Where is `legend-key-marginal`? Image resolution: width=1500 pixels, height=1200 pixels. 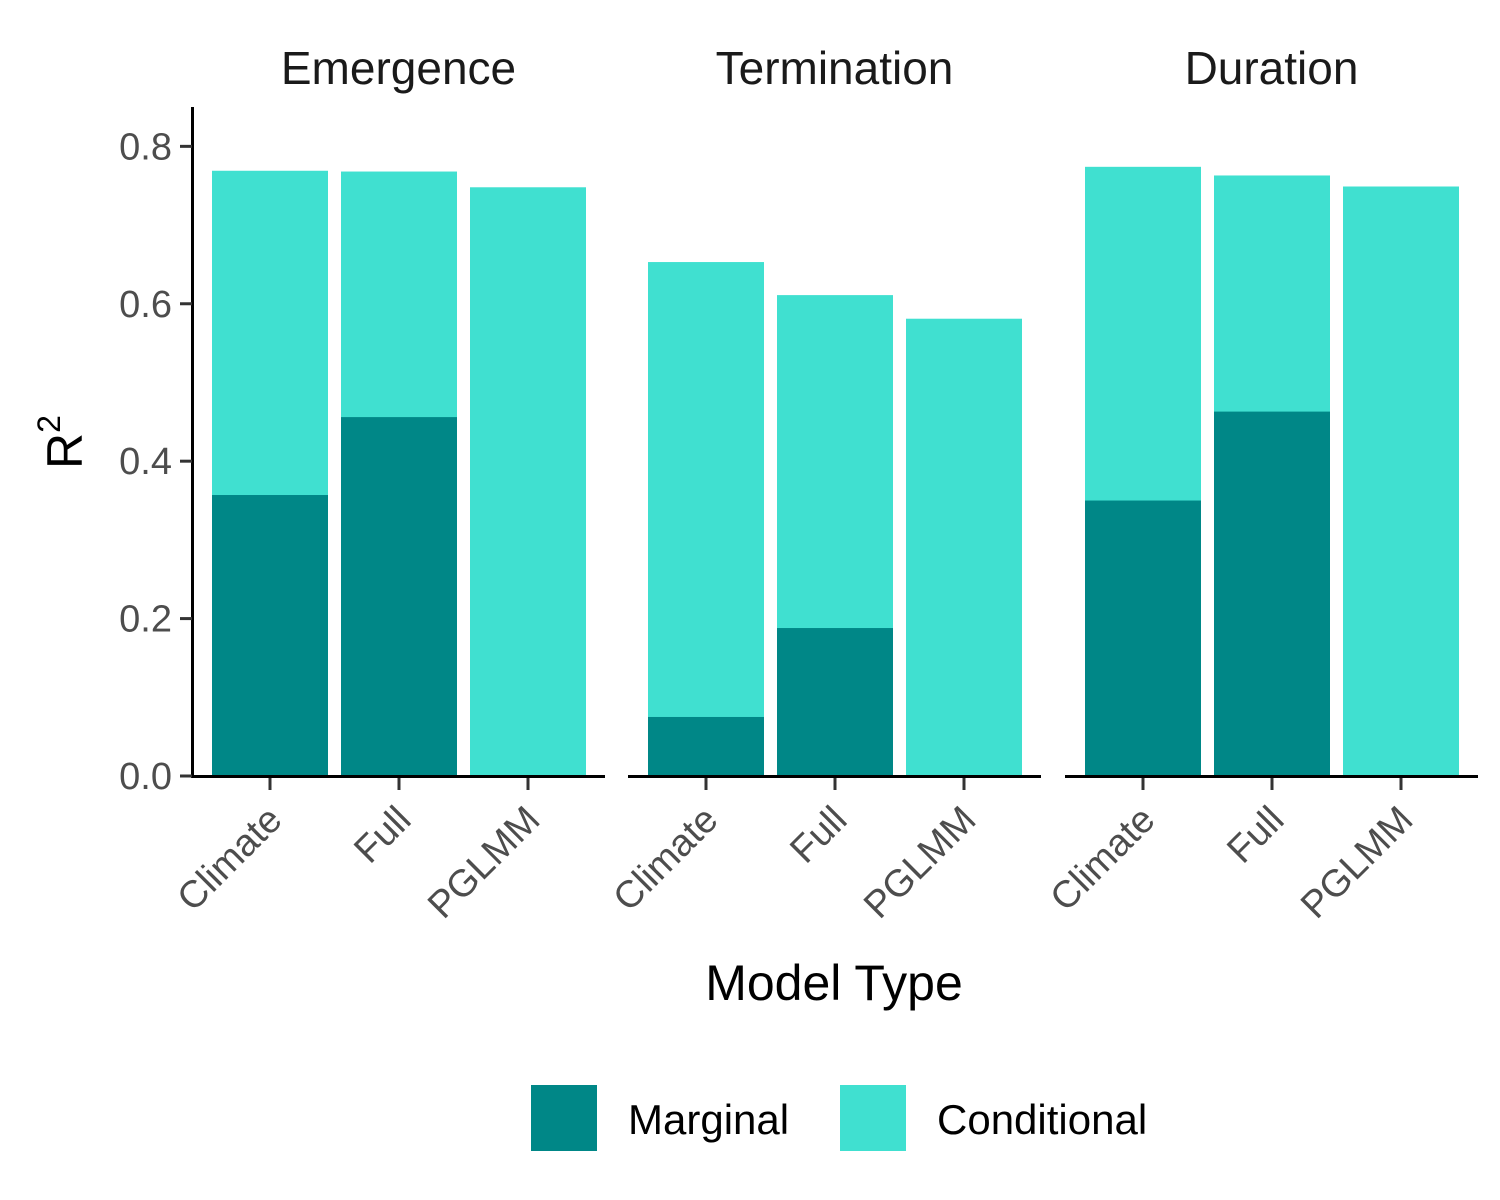 legend-key-marginal is located at coordinates (564, 1118).